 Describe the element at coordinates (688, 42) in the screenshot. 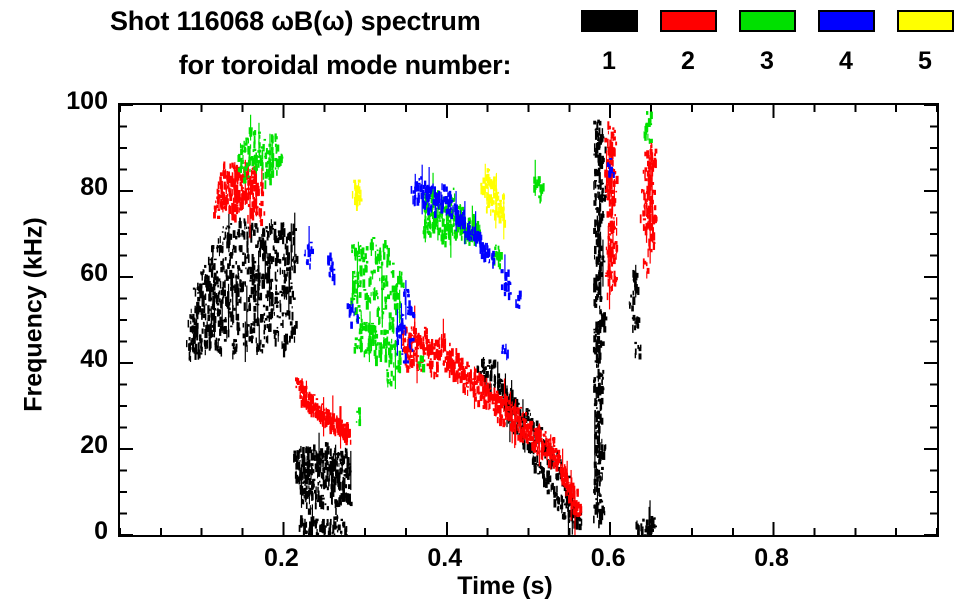

I see `legend-item-2: 2` at that location.